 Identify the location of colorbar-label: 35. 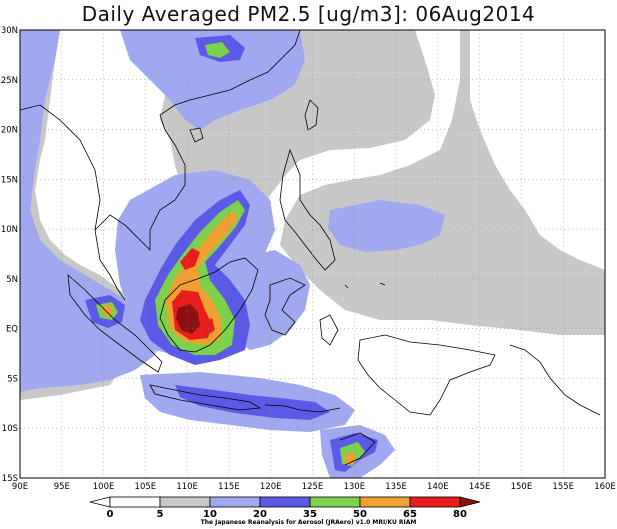
(310, 514).